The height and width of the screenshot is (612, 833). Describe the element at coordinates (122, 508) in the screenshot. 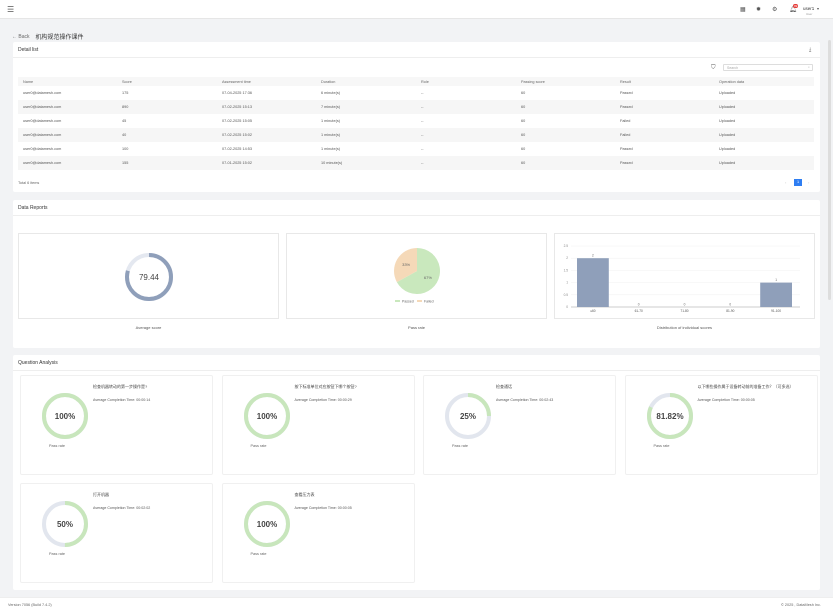

I see `average-completion-time: Average Completion Time: 00:02:02` at that location.